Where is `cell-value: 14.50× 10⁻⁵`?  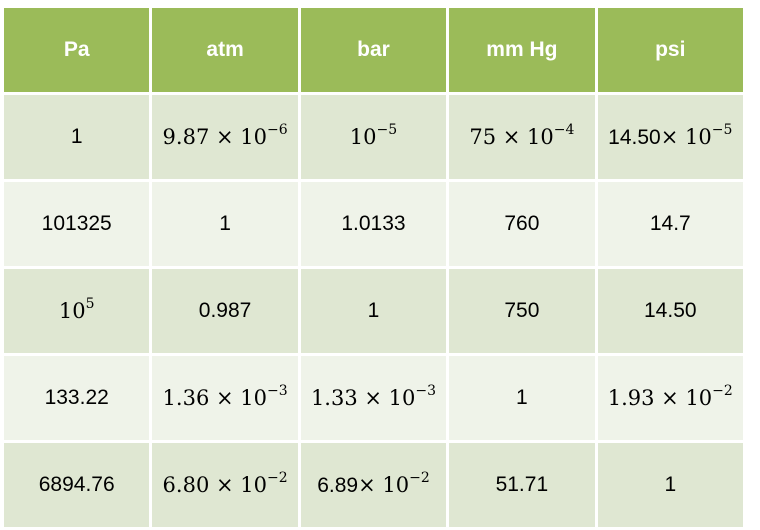 cell-value: 14.50× 10⁻⁵ is located at coordinates (670, 135).